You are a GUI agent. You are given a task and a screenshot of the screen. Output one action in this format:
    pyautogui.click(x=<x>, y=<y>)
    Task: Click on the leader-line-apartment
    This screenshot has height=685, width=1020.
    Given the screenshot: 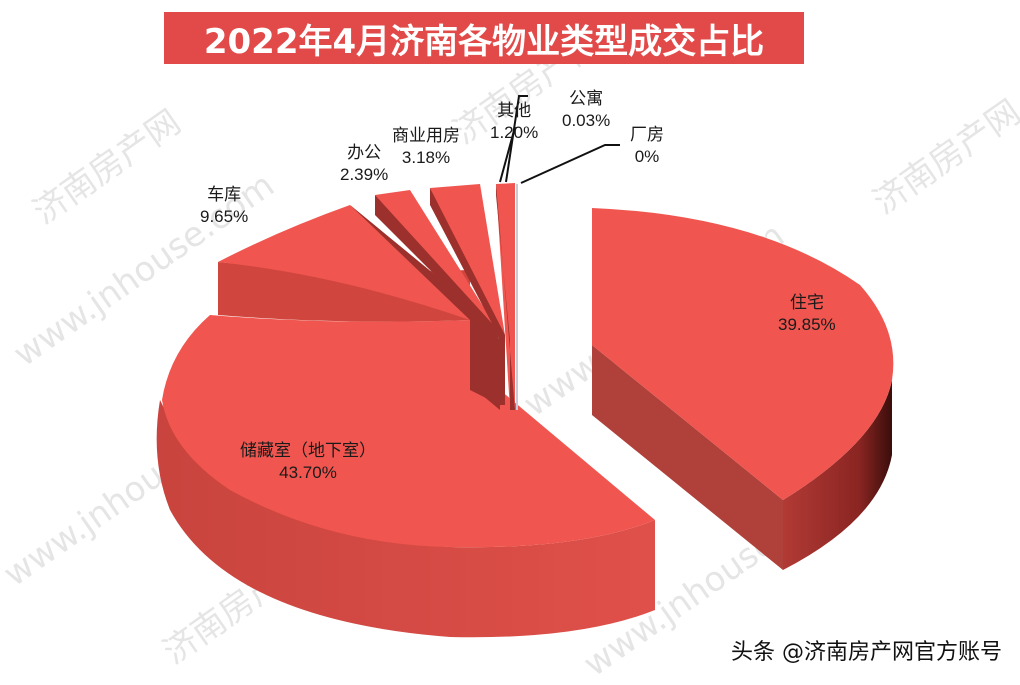 What is the action you would take?
    pyautogui.click(x=516, y=139)
    